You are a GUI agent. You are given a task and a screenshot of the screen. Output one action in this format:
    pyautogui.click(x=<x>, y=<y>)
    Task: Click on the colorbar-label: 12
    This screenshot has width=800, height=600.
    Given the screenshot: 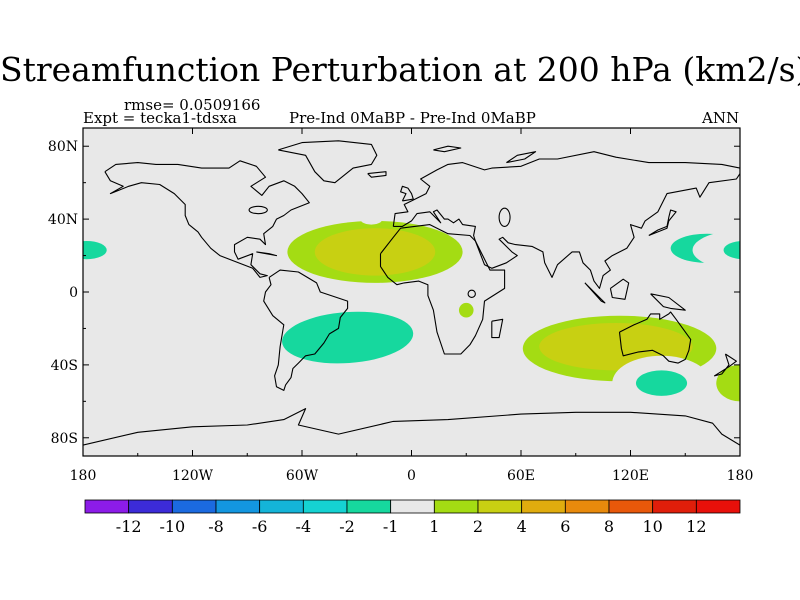 What is the action you would take?
    pyautogui.click(x=696, y=526)
    